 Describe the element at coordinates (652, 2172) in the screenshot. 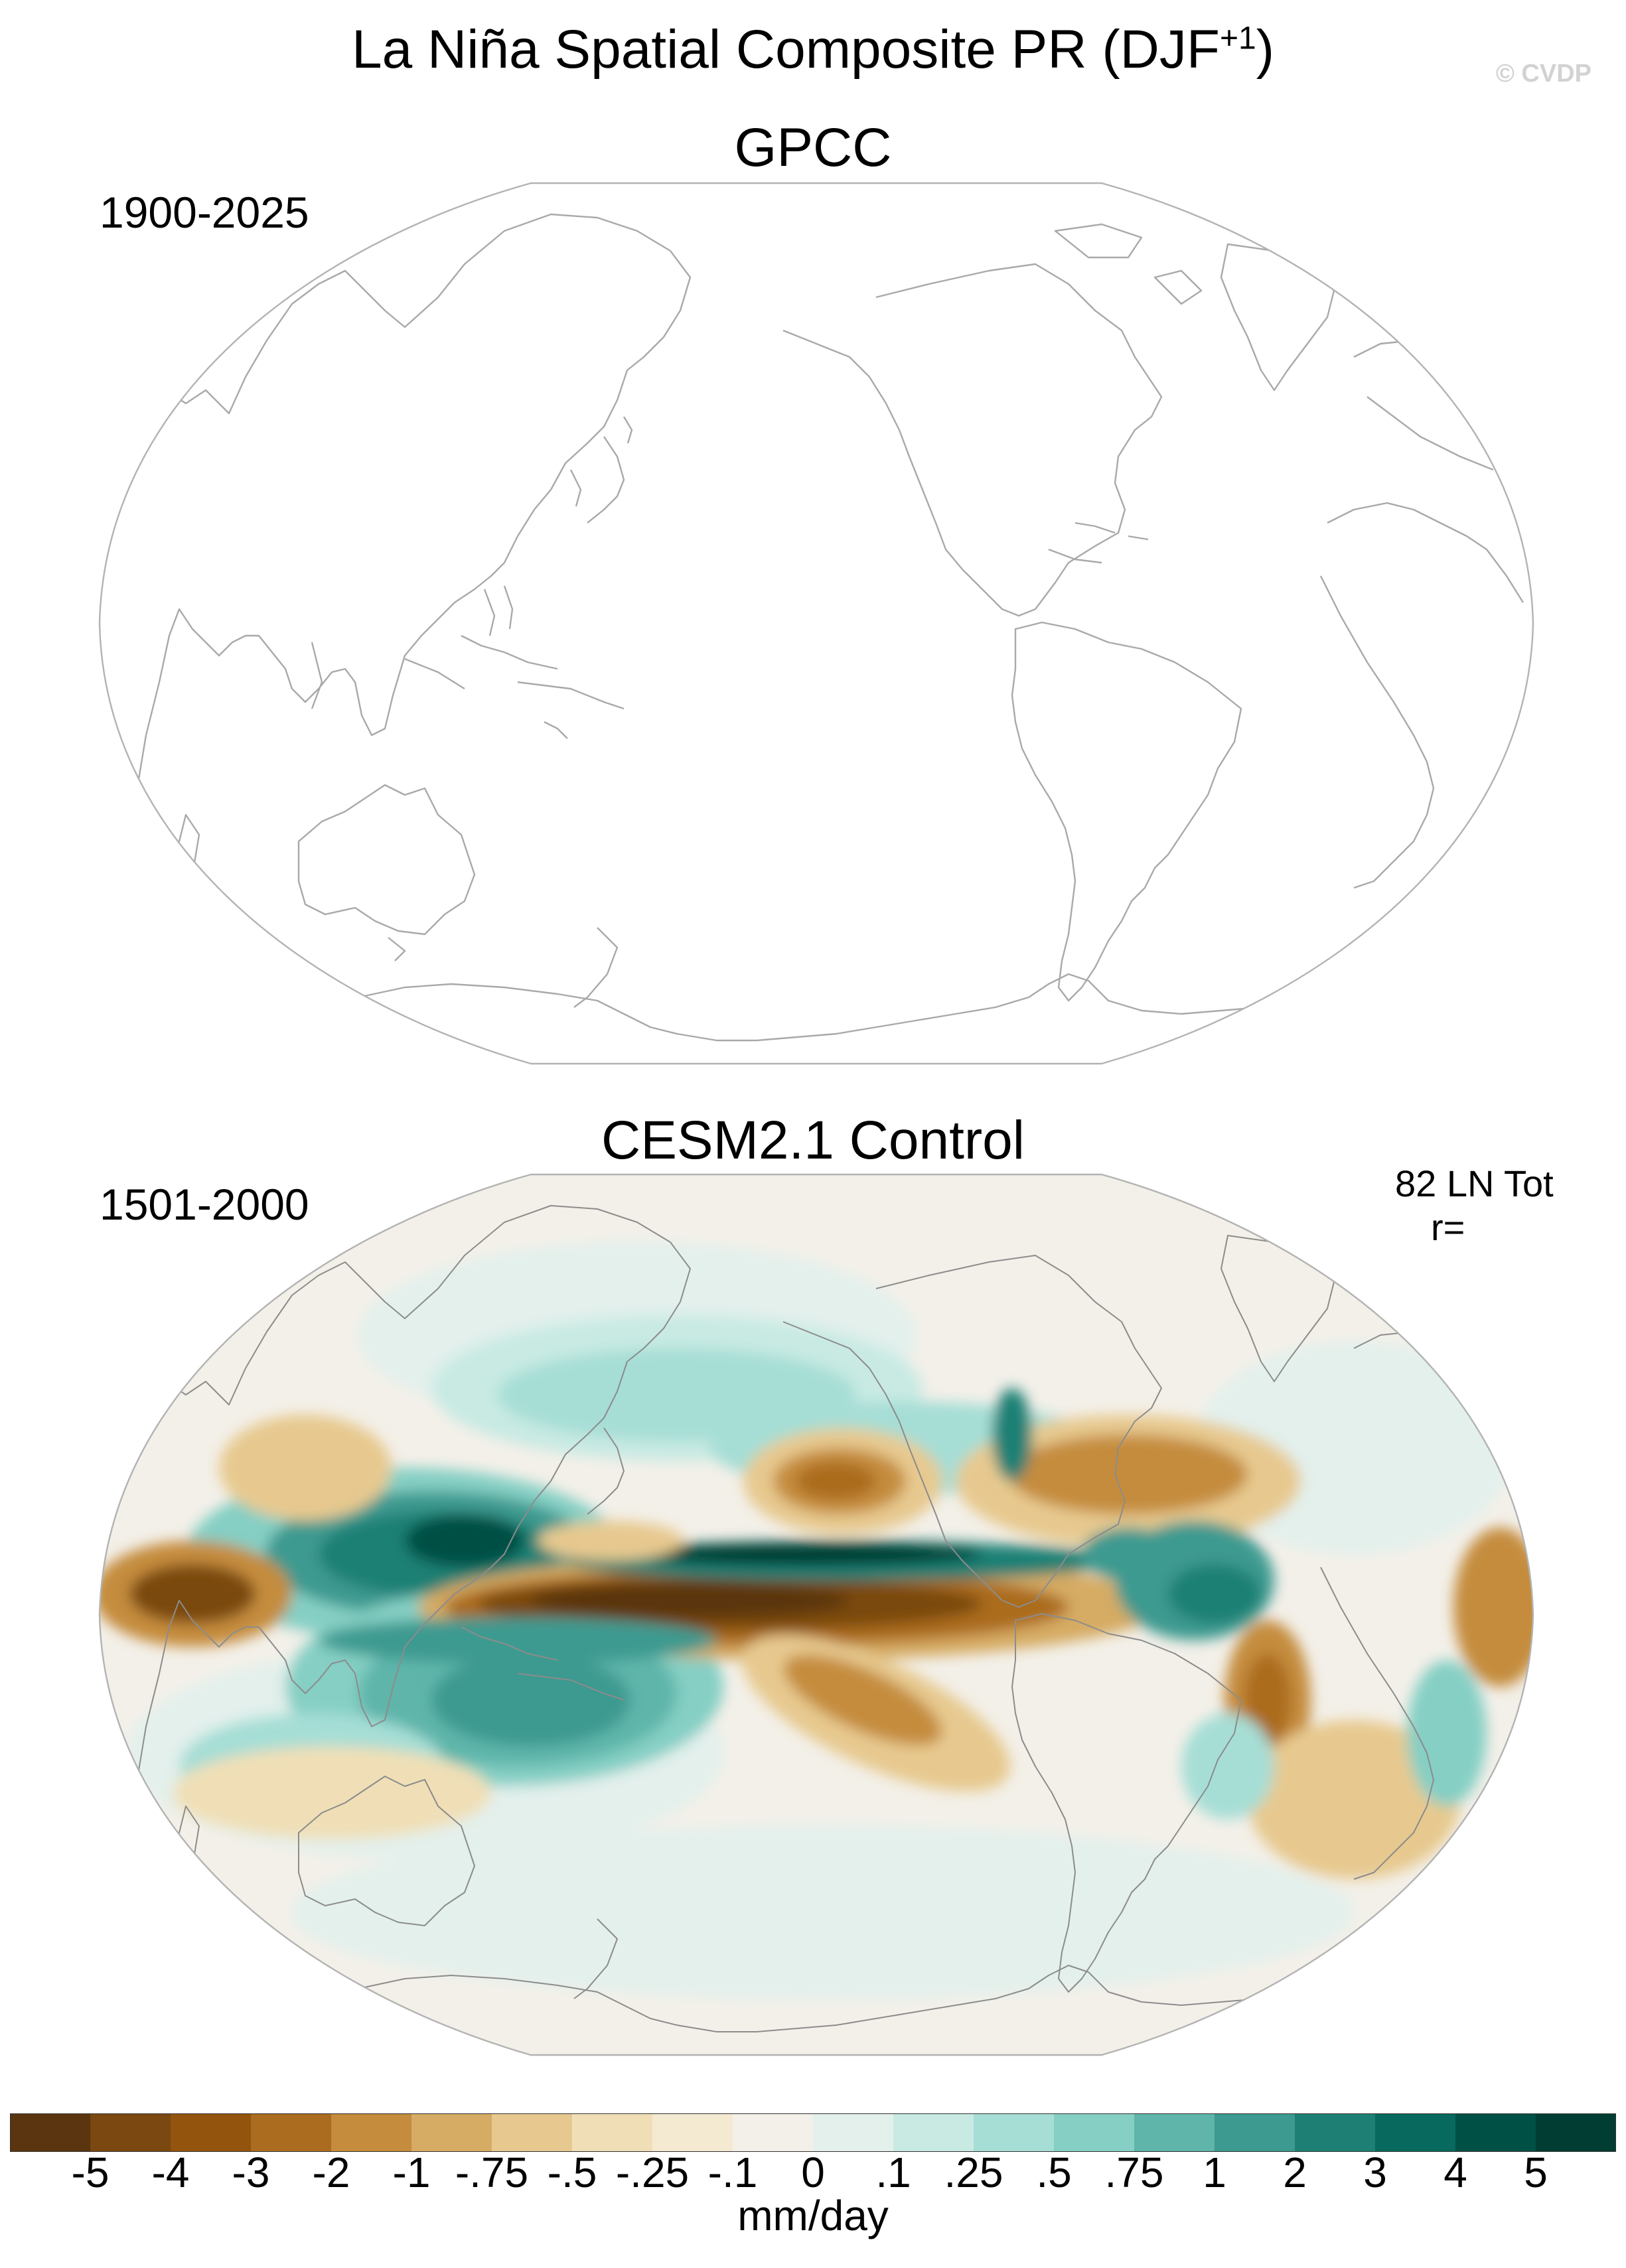

I see `colorbar-tick-label: -.25` at that location.